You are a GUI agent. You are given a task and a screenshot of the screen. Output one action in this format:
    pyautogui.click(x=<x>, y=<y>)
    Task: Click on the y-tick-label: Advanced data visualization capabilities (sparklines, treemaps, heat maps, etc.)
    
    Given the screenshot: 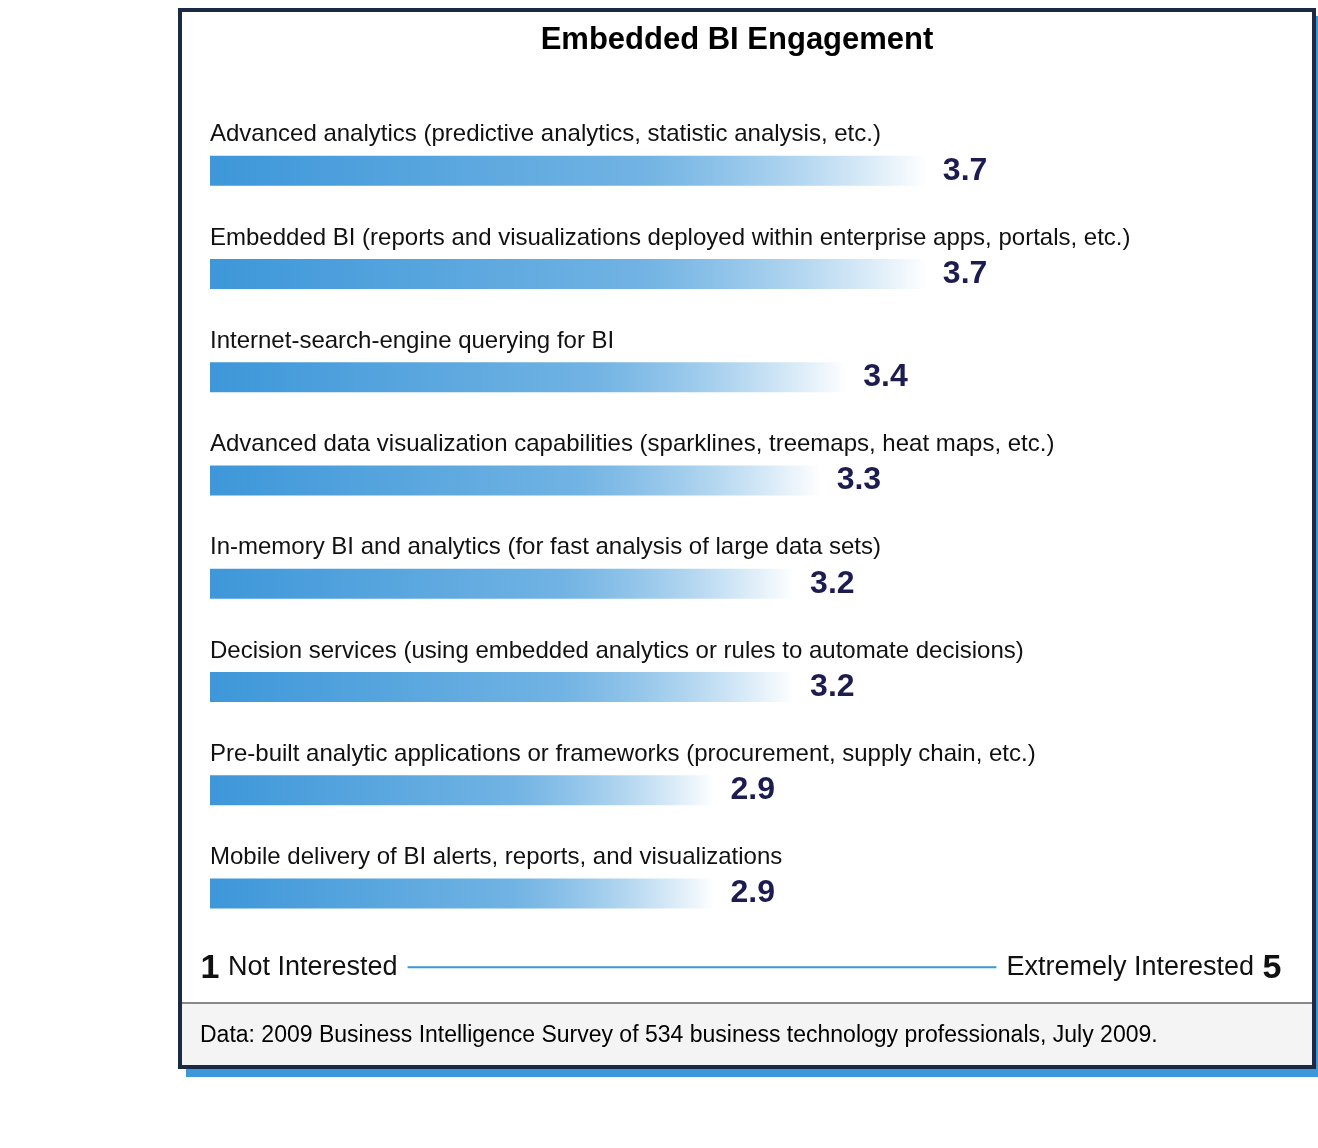 What is the action you would take?
    pyautogui.click(x=632, y=443)
    